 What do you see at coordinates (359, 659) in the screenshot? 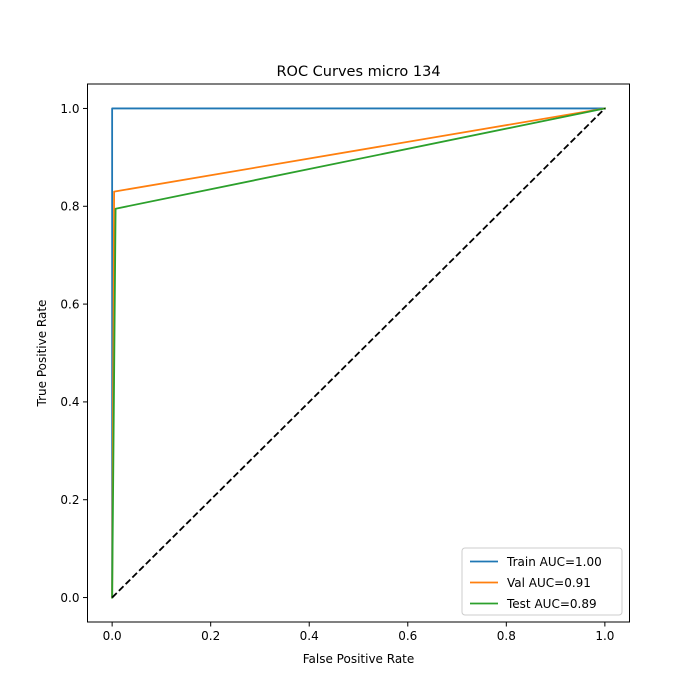
I see `x-axis-label: False Positive Rate` at bounding box center [359, 659].